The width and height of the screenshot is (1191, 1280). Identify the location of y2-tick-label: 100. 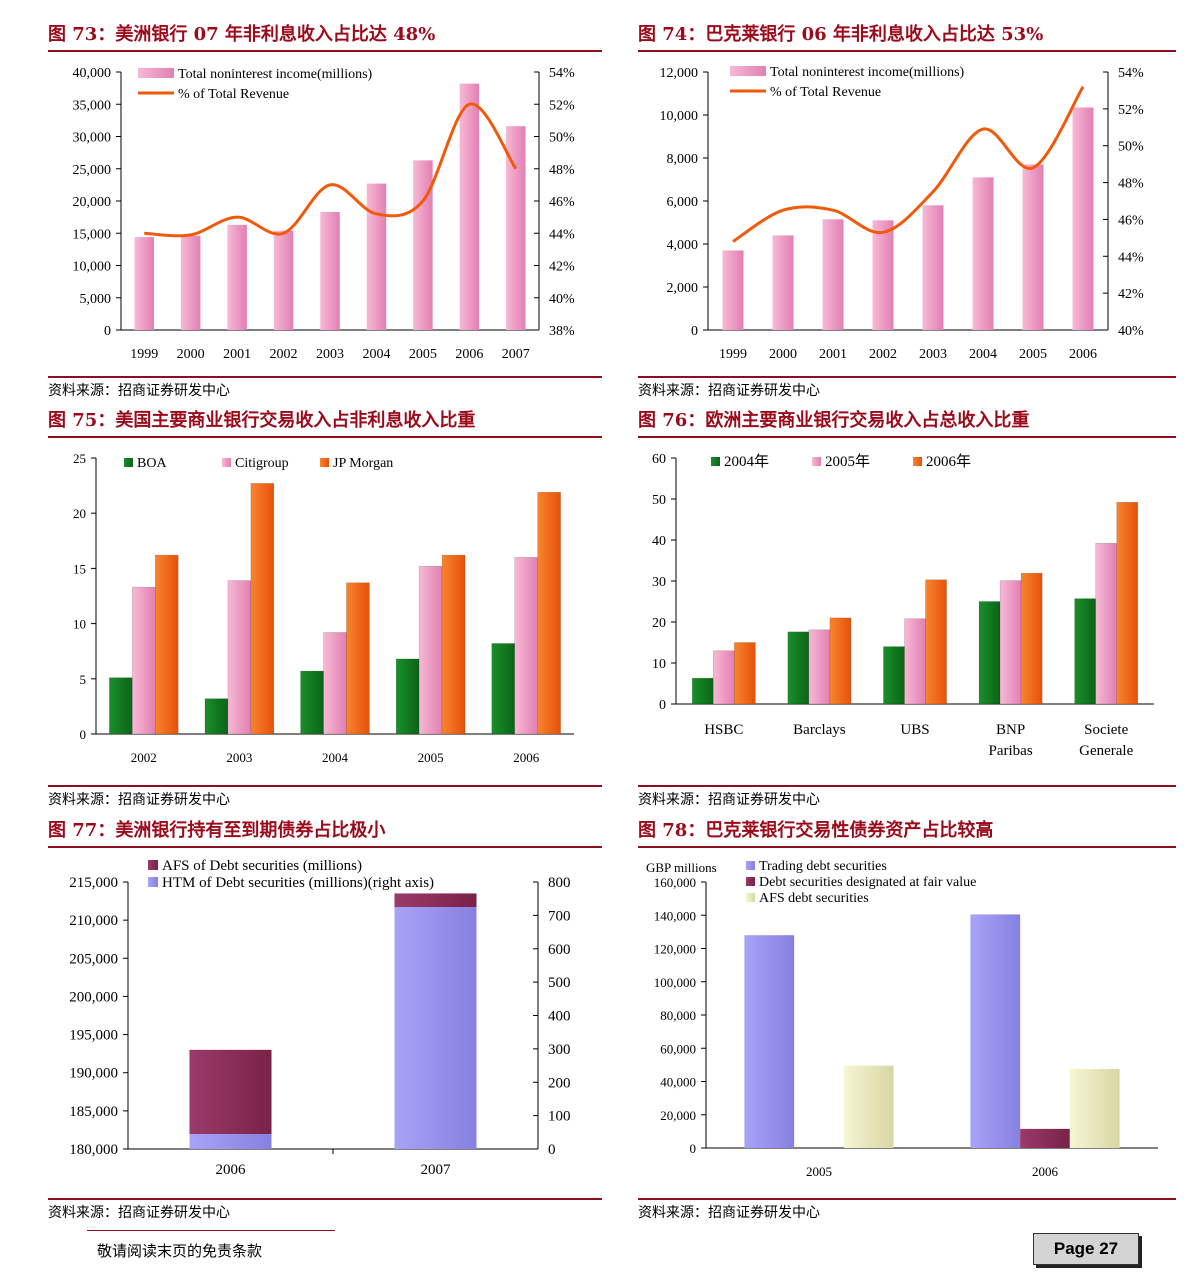
(559, 1117).